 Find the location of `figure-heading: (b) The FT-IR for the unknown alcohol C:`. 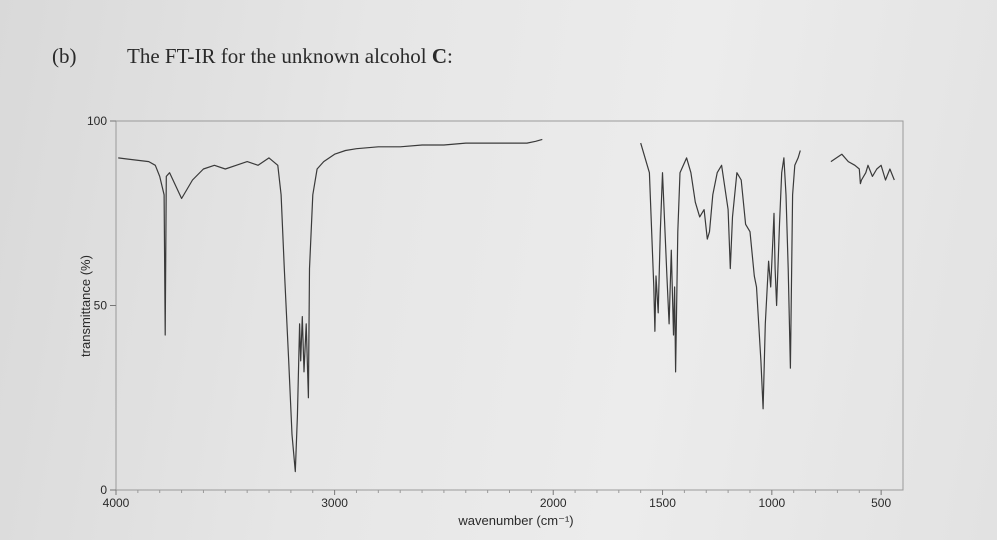

figure-heading: (b) The FT-IR for the unknown alcohol C: is located at coordinates (252, 56).